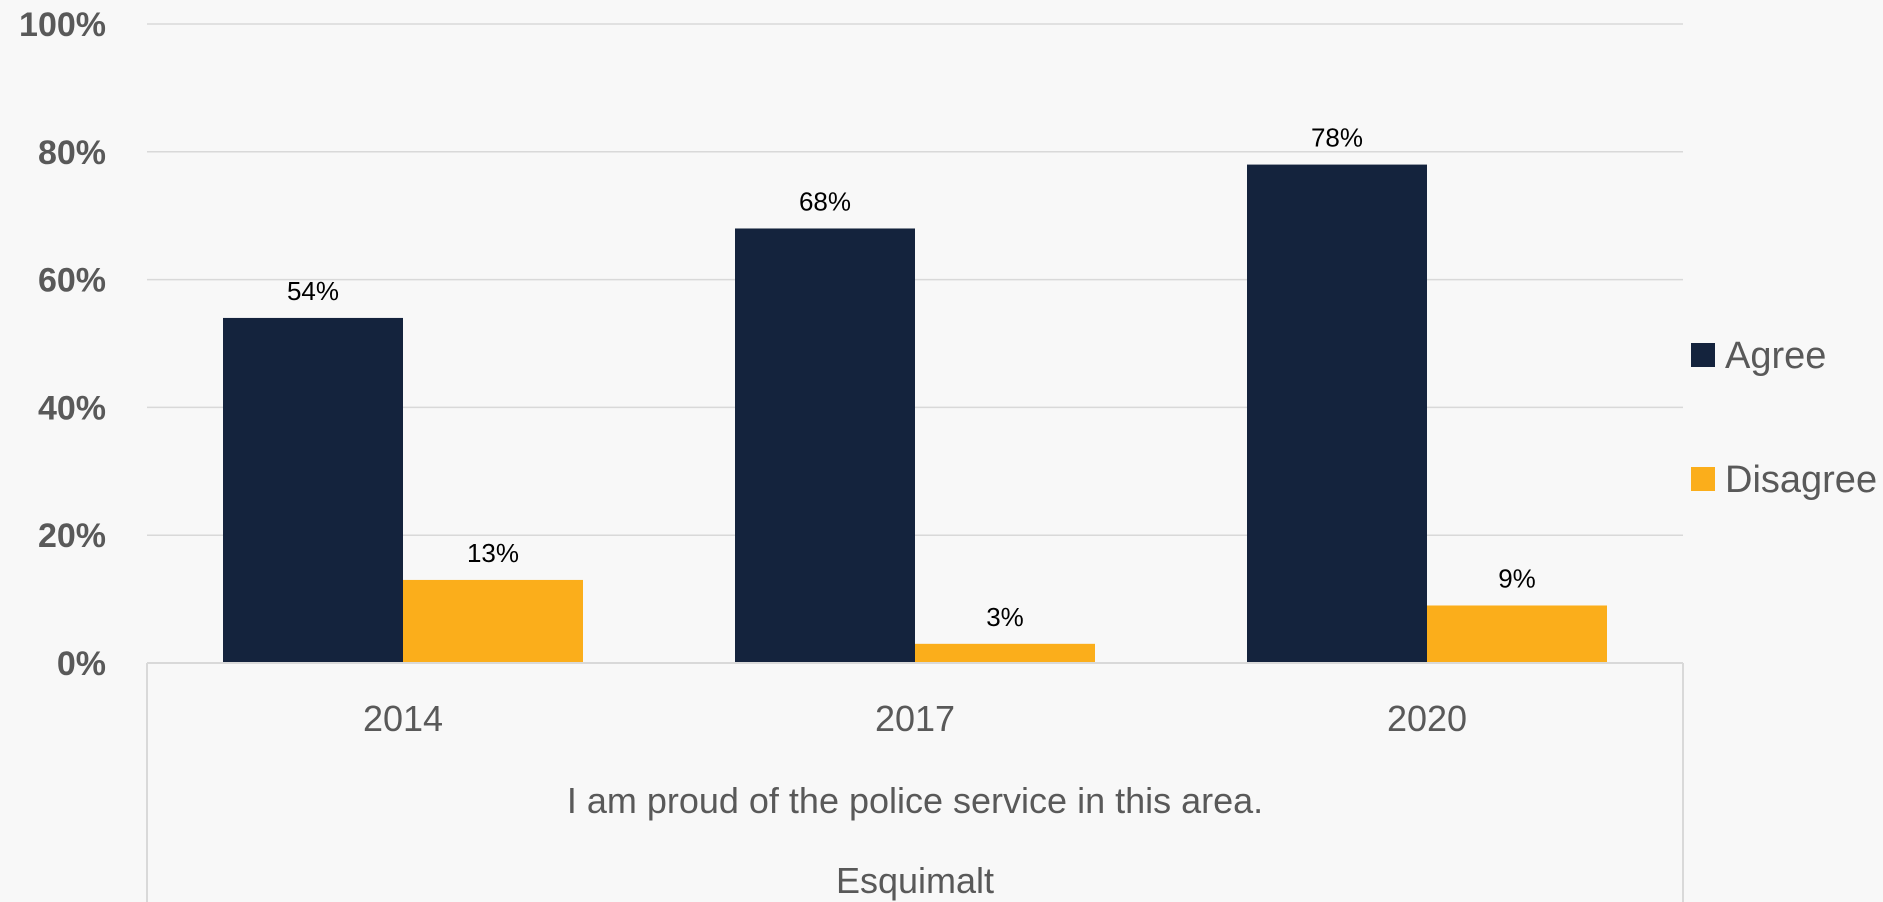 The width and height of the screenshot is (1883, 902). What do you see at coordinates (915, 718) in the screenshot?
I see `x-tick-label: 2017` at bounding box center [915, 718].